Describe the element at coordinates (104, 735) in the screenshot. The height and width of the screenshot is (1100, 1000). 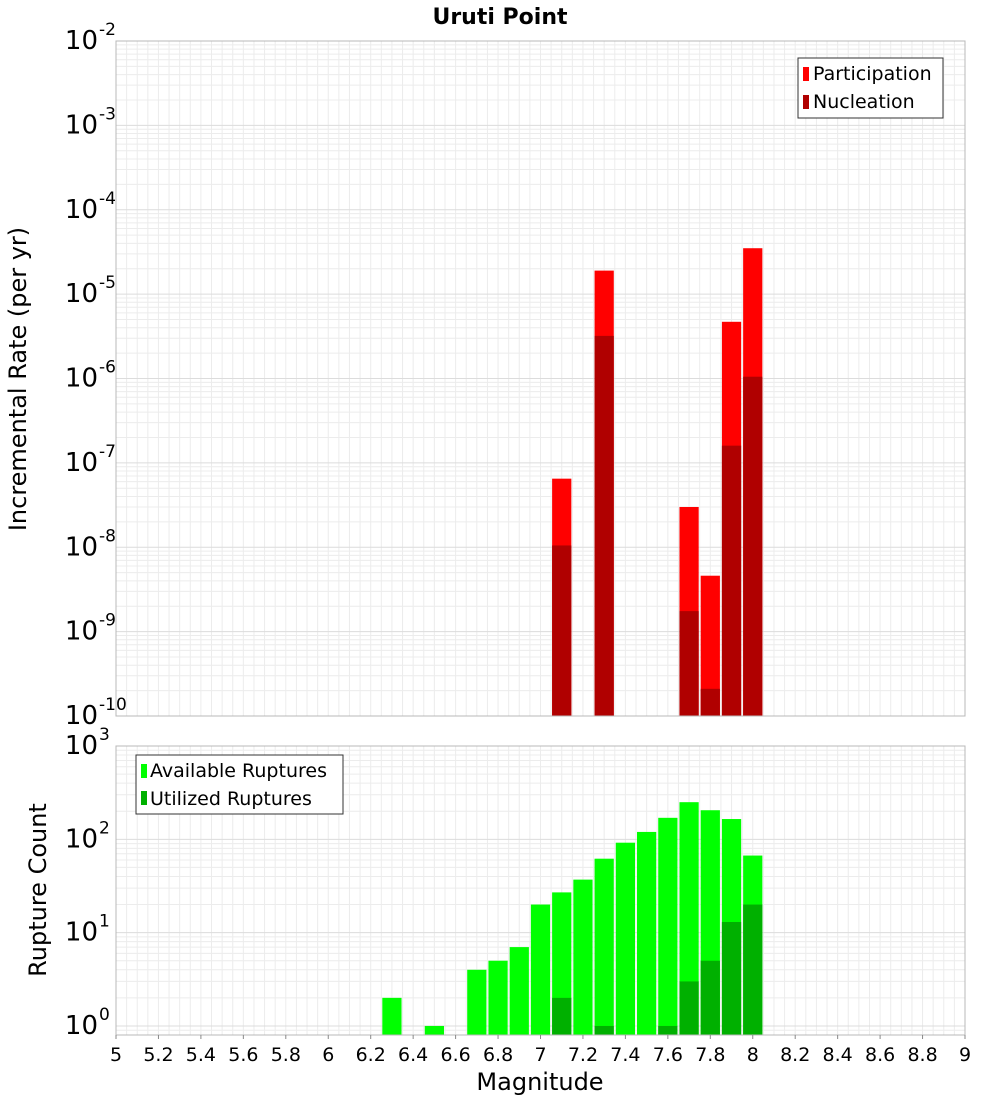
I see `count-y-tick-exponent: 3` at that location.